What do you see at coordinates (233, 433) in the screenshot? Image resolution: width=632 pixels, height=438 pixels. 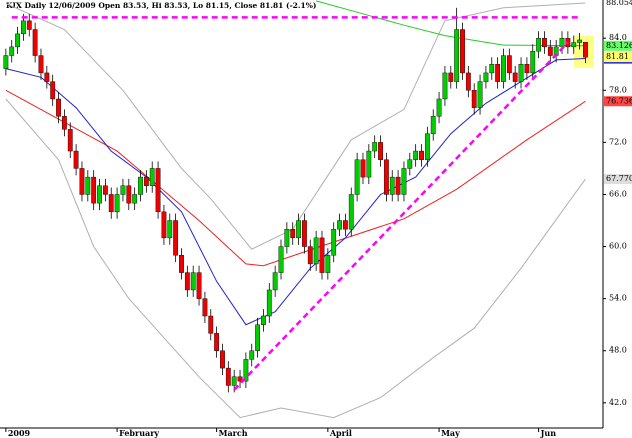 I see `x-tick-label: March` at bounding box center [233, 433].